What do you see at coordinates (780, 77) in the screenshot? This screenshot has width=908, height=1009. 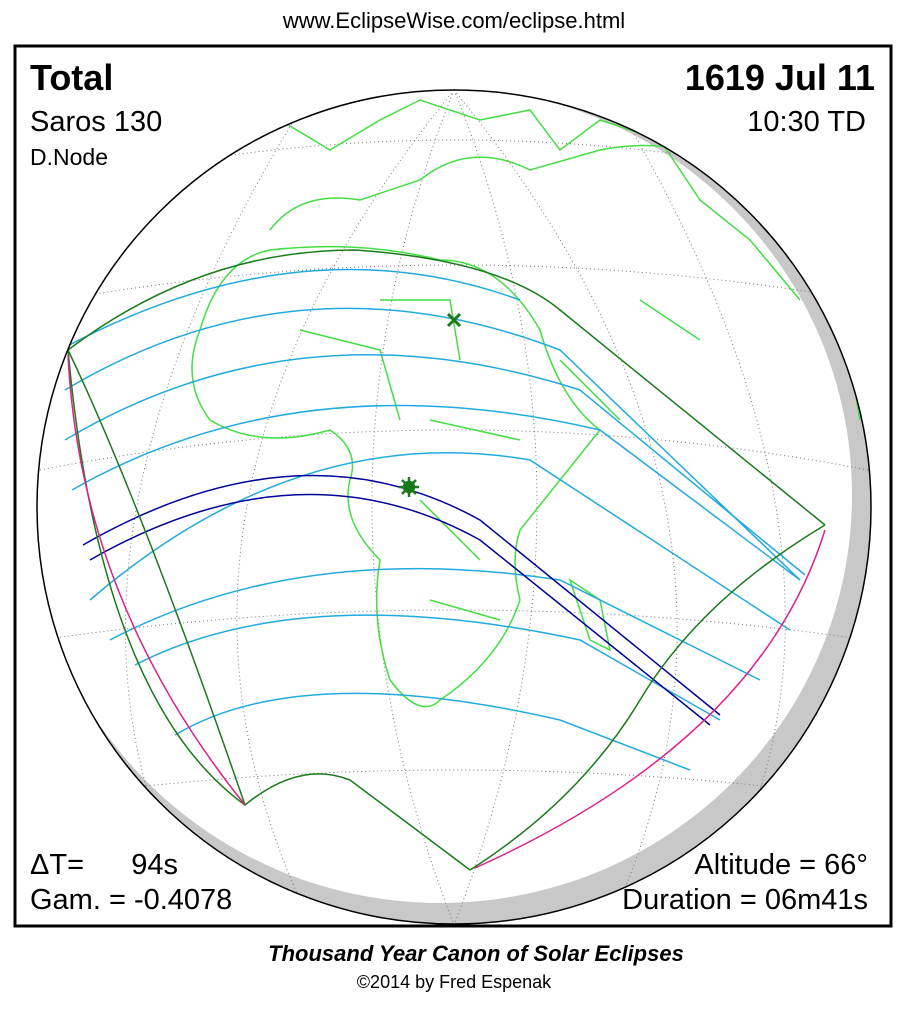 I see `date: 1619 Jul 11` at bounding box center [780, 77].